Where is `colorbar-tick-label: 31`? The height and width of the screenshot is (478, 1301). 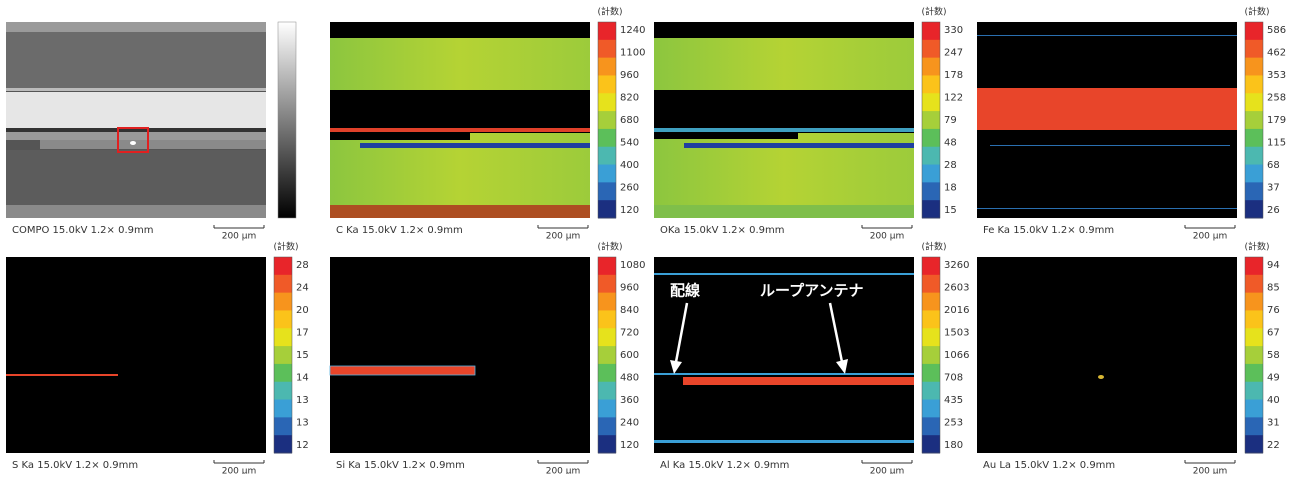
colorbar-tick-label: 31 is located at coordinates (1273, 423).